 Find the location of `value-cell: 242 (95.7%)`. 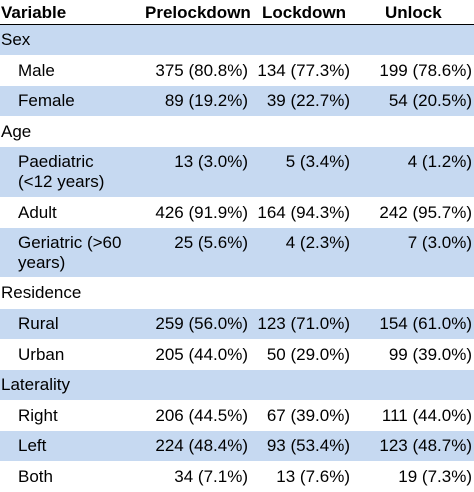

value-cell: 242 (95.7%) is located at coordinates (425, 212).